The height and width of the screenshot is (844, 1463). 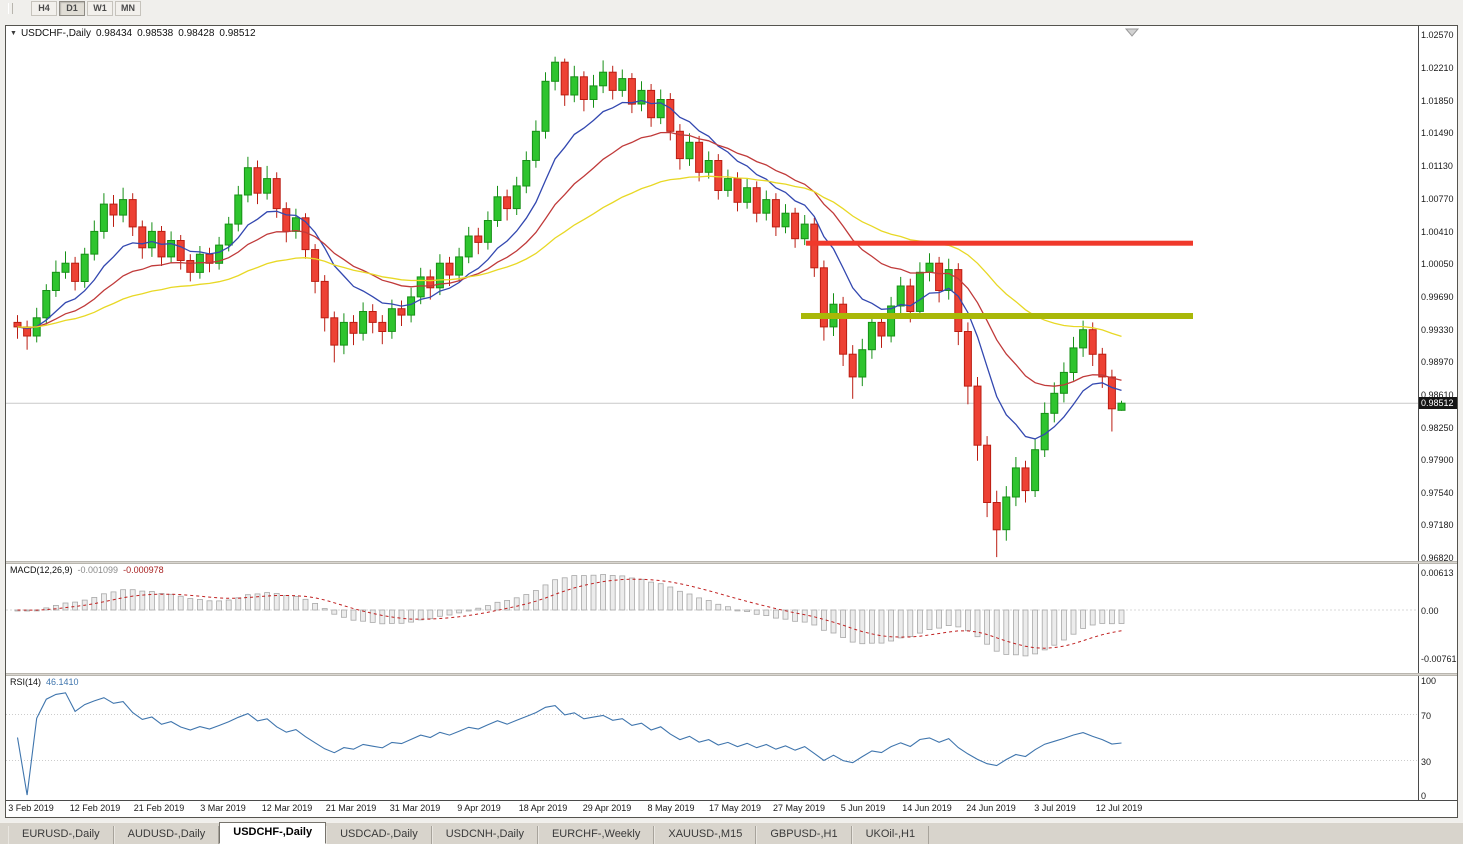 I want to click on date-axis-label: 12 Jul 2019, so click(x=1119, y=808).